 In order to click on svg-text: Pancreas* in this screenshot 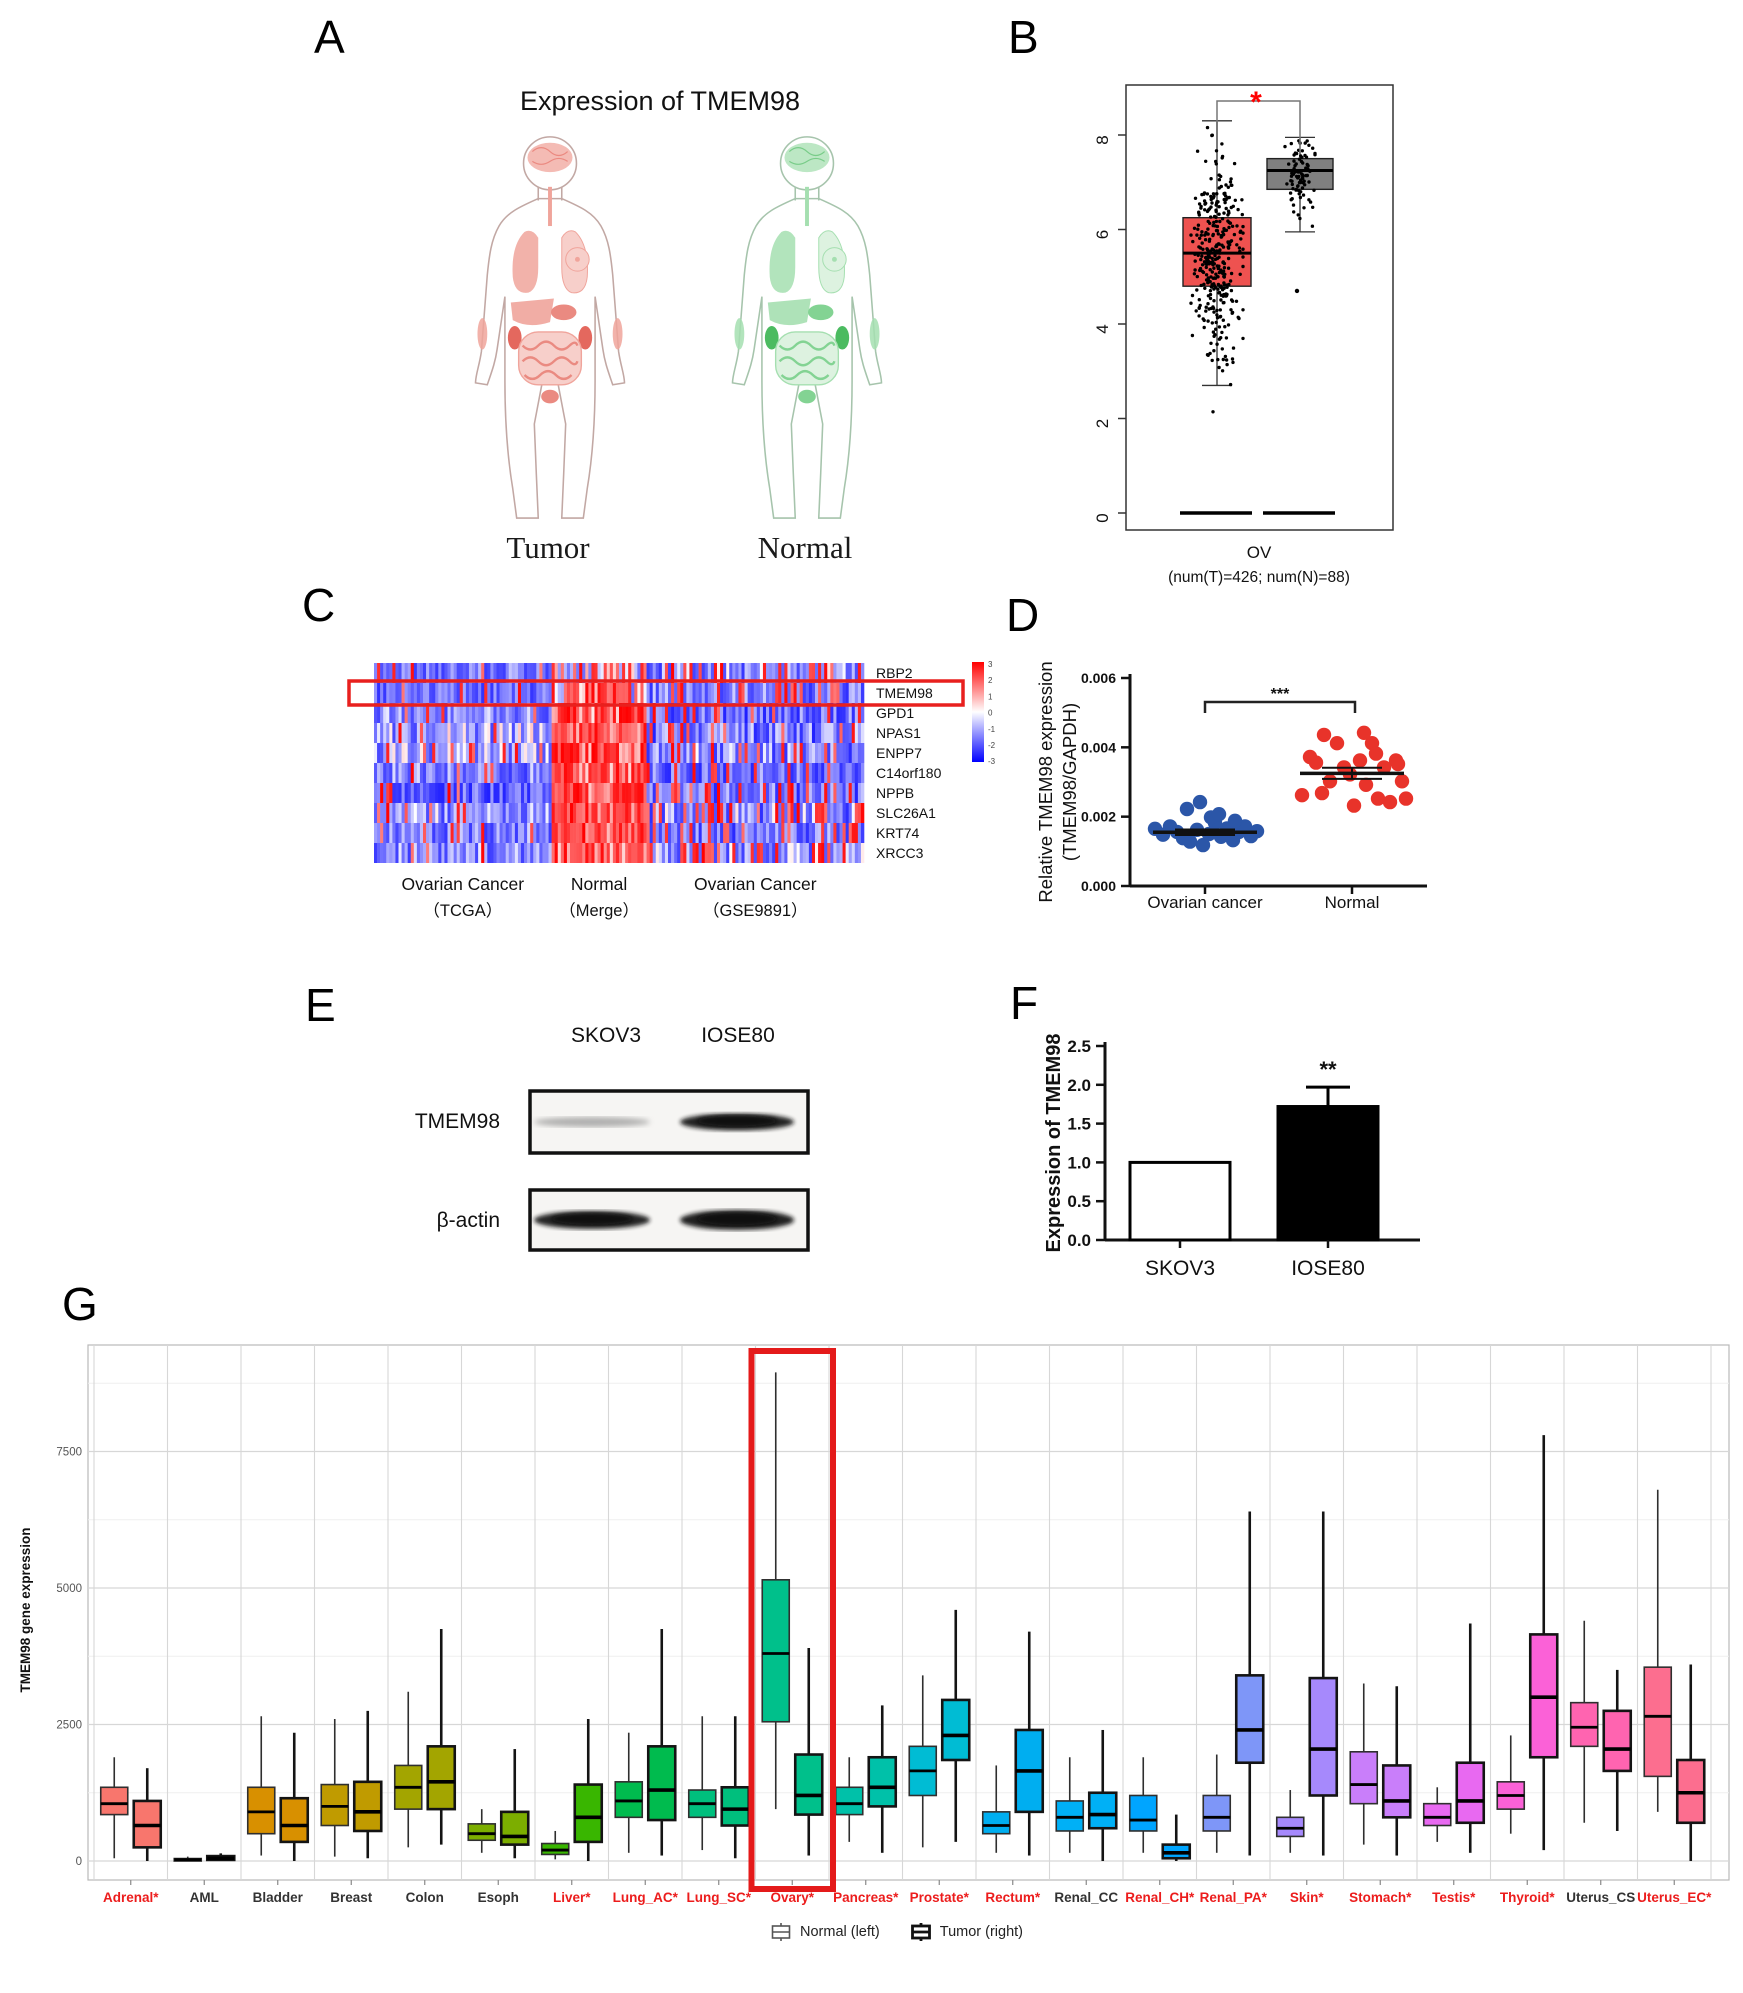, I will do `click(866, 1897)`.